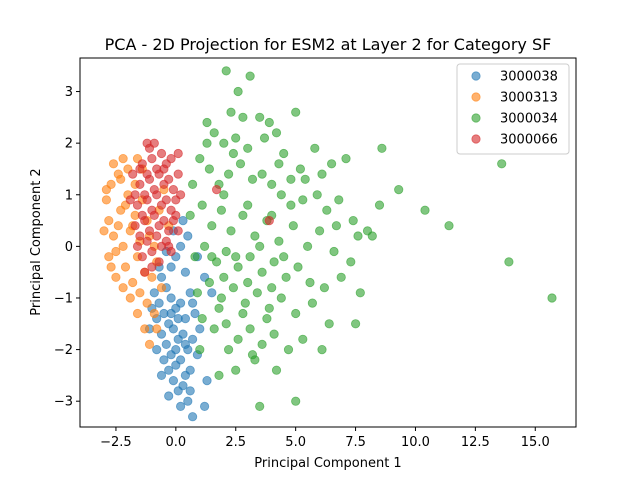  What do you see at coordinates (529, 98) in the screenshot?
I see `legend-label: 3000313` at bounding box center [529, 98].